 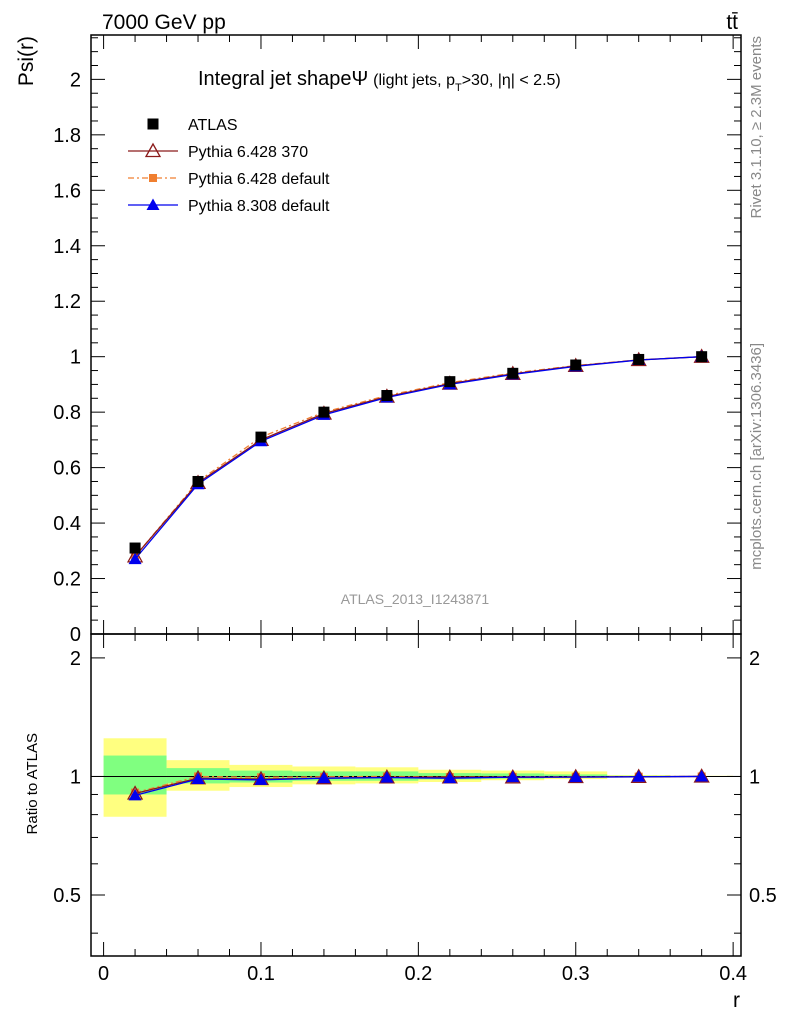 I want to click on energy-label: 7000 GeV pp, so click(x=164, y=22).